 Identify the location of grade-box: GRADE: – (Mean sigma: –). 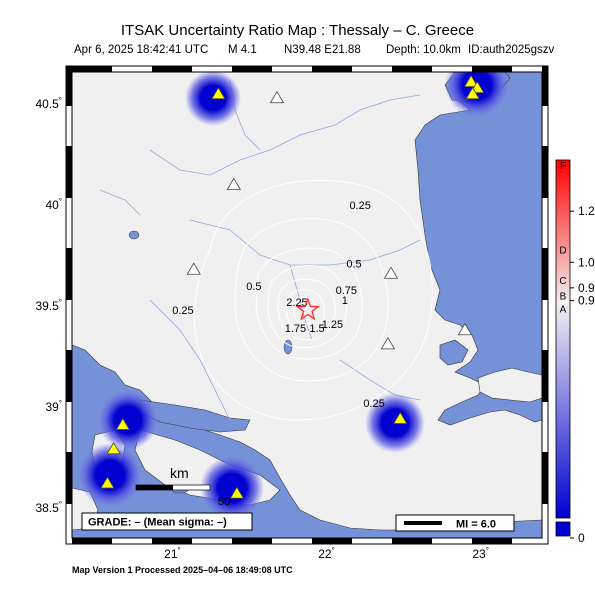
(167, 521).